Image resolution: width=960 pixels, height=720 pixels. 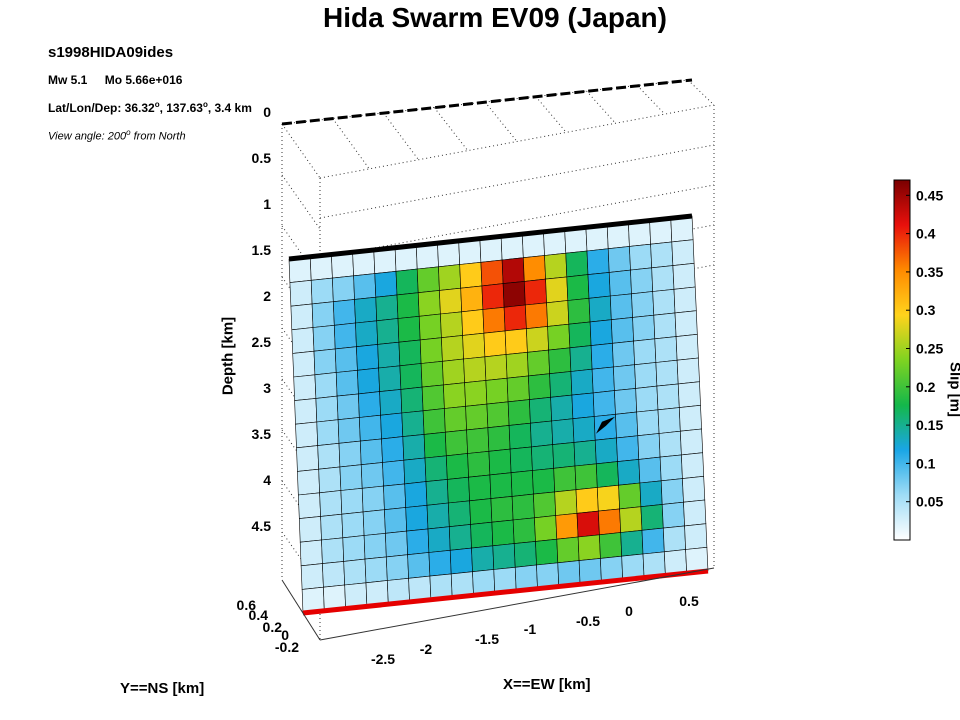 I want to click on colorbar-tick-label: 0.35, so click(x=929, y=272).